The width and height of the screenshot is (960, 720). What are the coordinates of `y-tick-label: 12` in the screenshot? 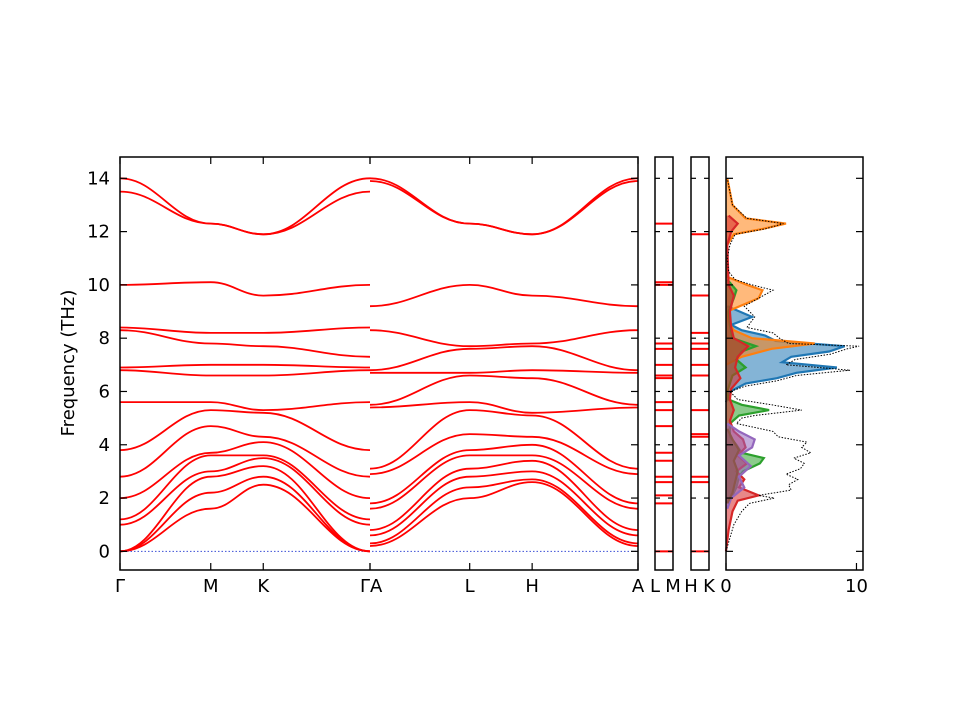 It's located at (98, 232).